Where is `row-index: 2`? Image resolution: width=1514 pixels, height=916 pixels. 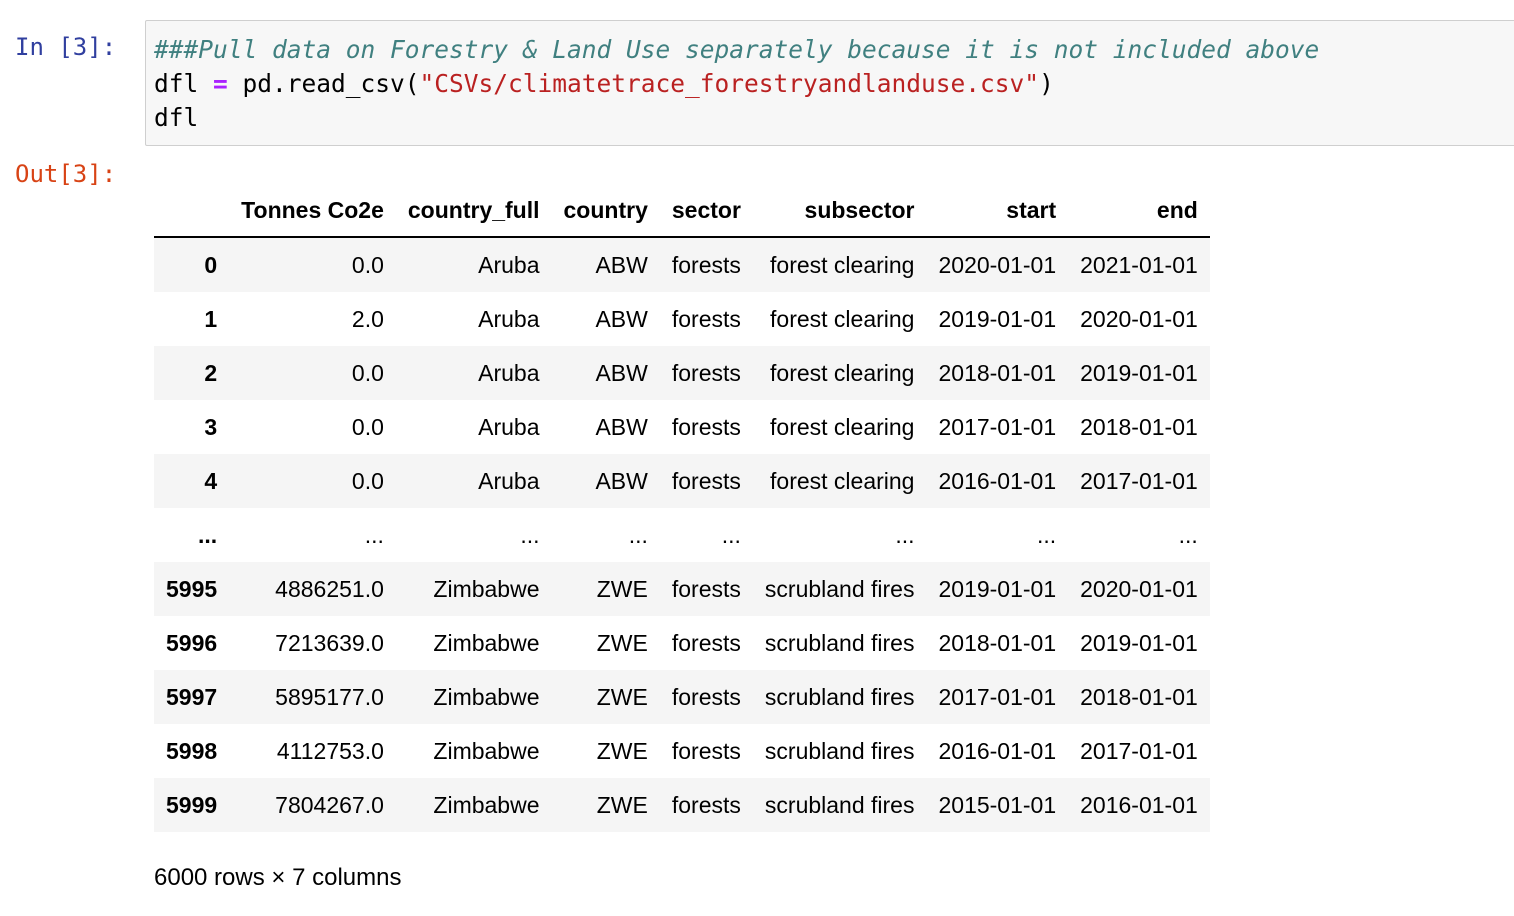
row-index: 2 is located at coordinates (211, 372).